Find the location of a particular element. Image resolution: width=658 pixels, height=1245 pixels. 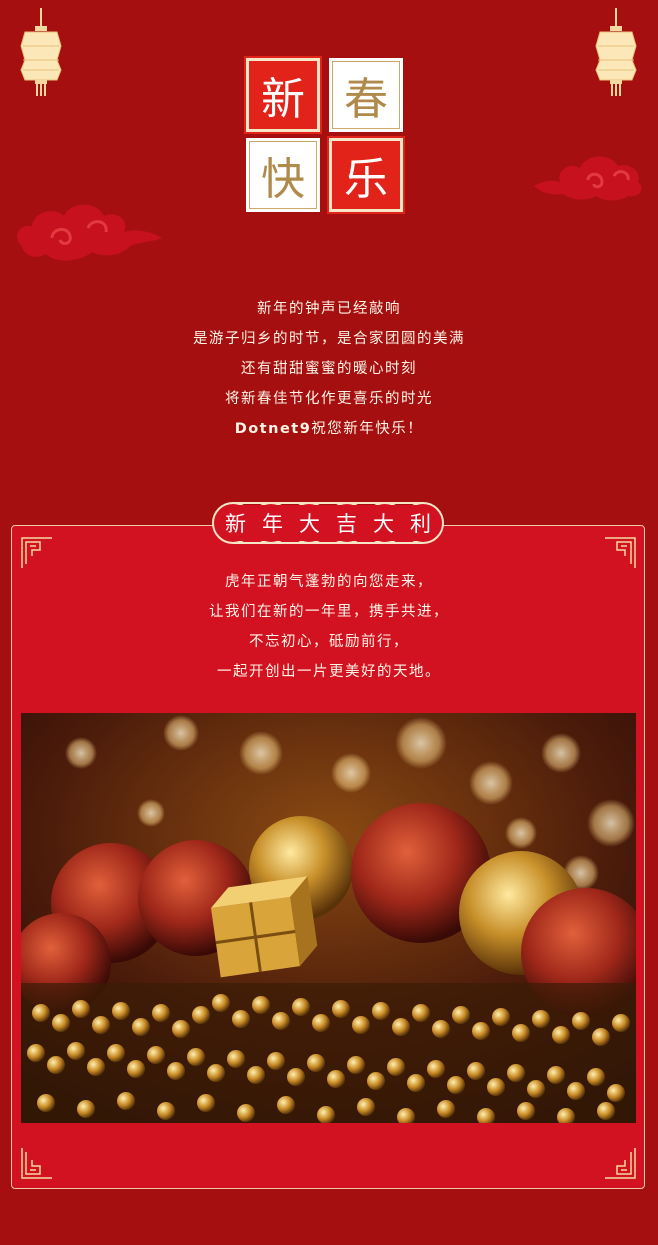

title-tile-chun: 春 is located at coordinates (366, 95).